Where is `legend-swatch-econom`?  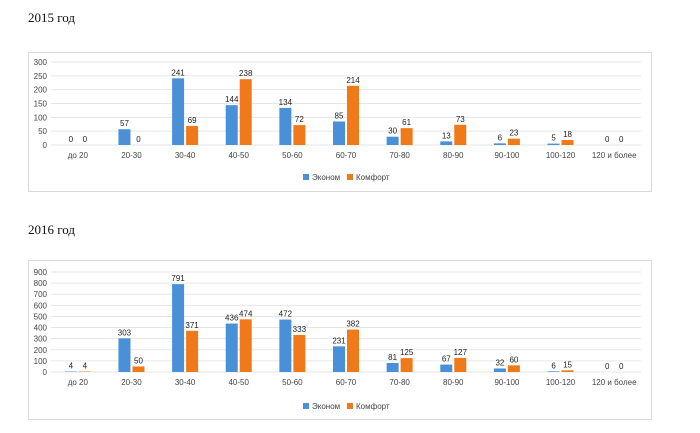
legend-swatch-econom is located at coordinates (306, 177).